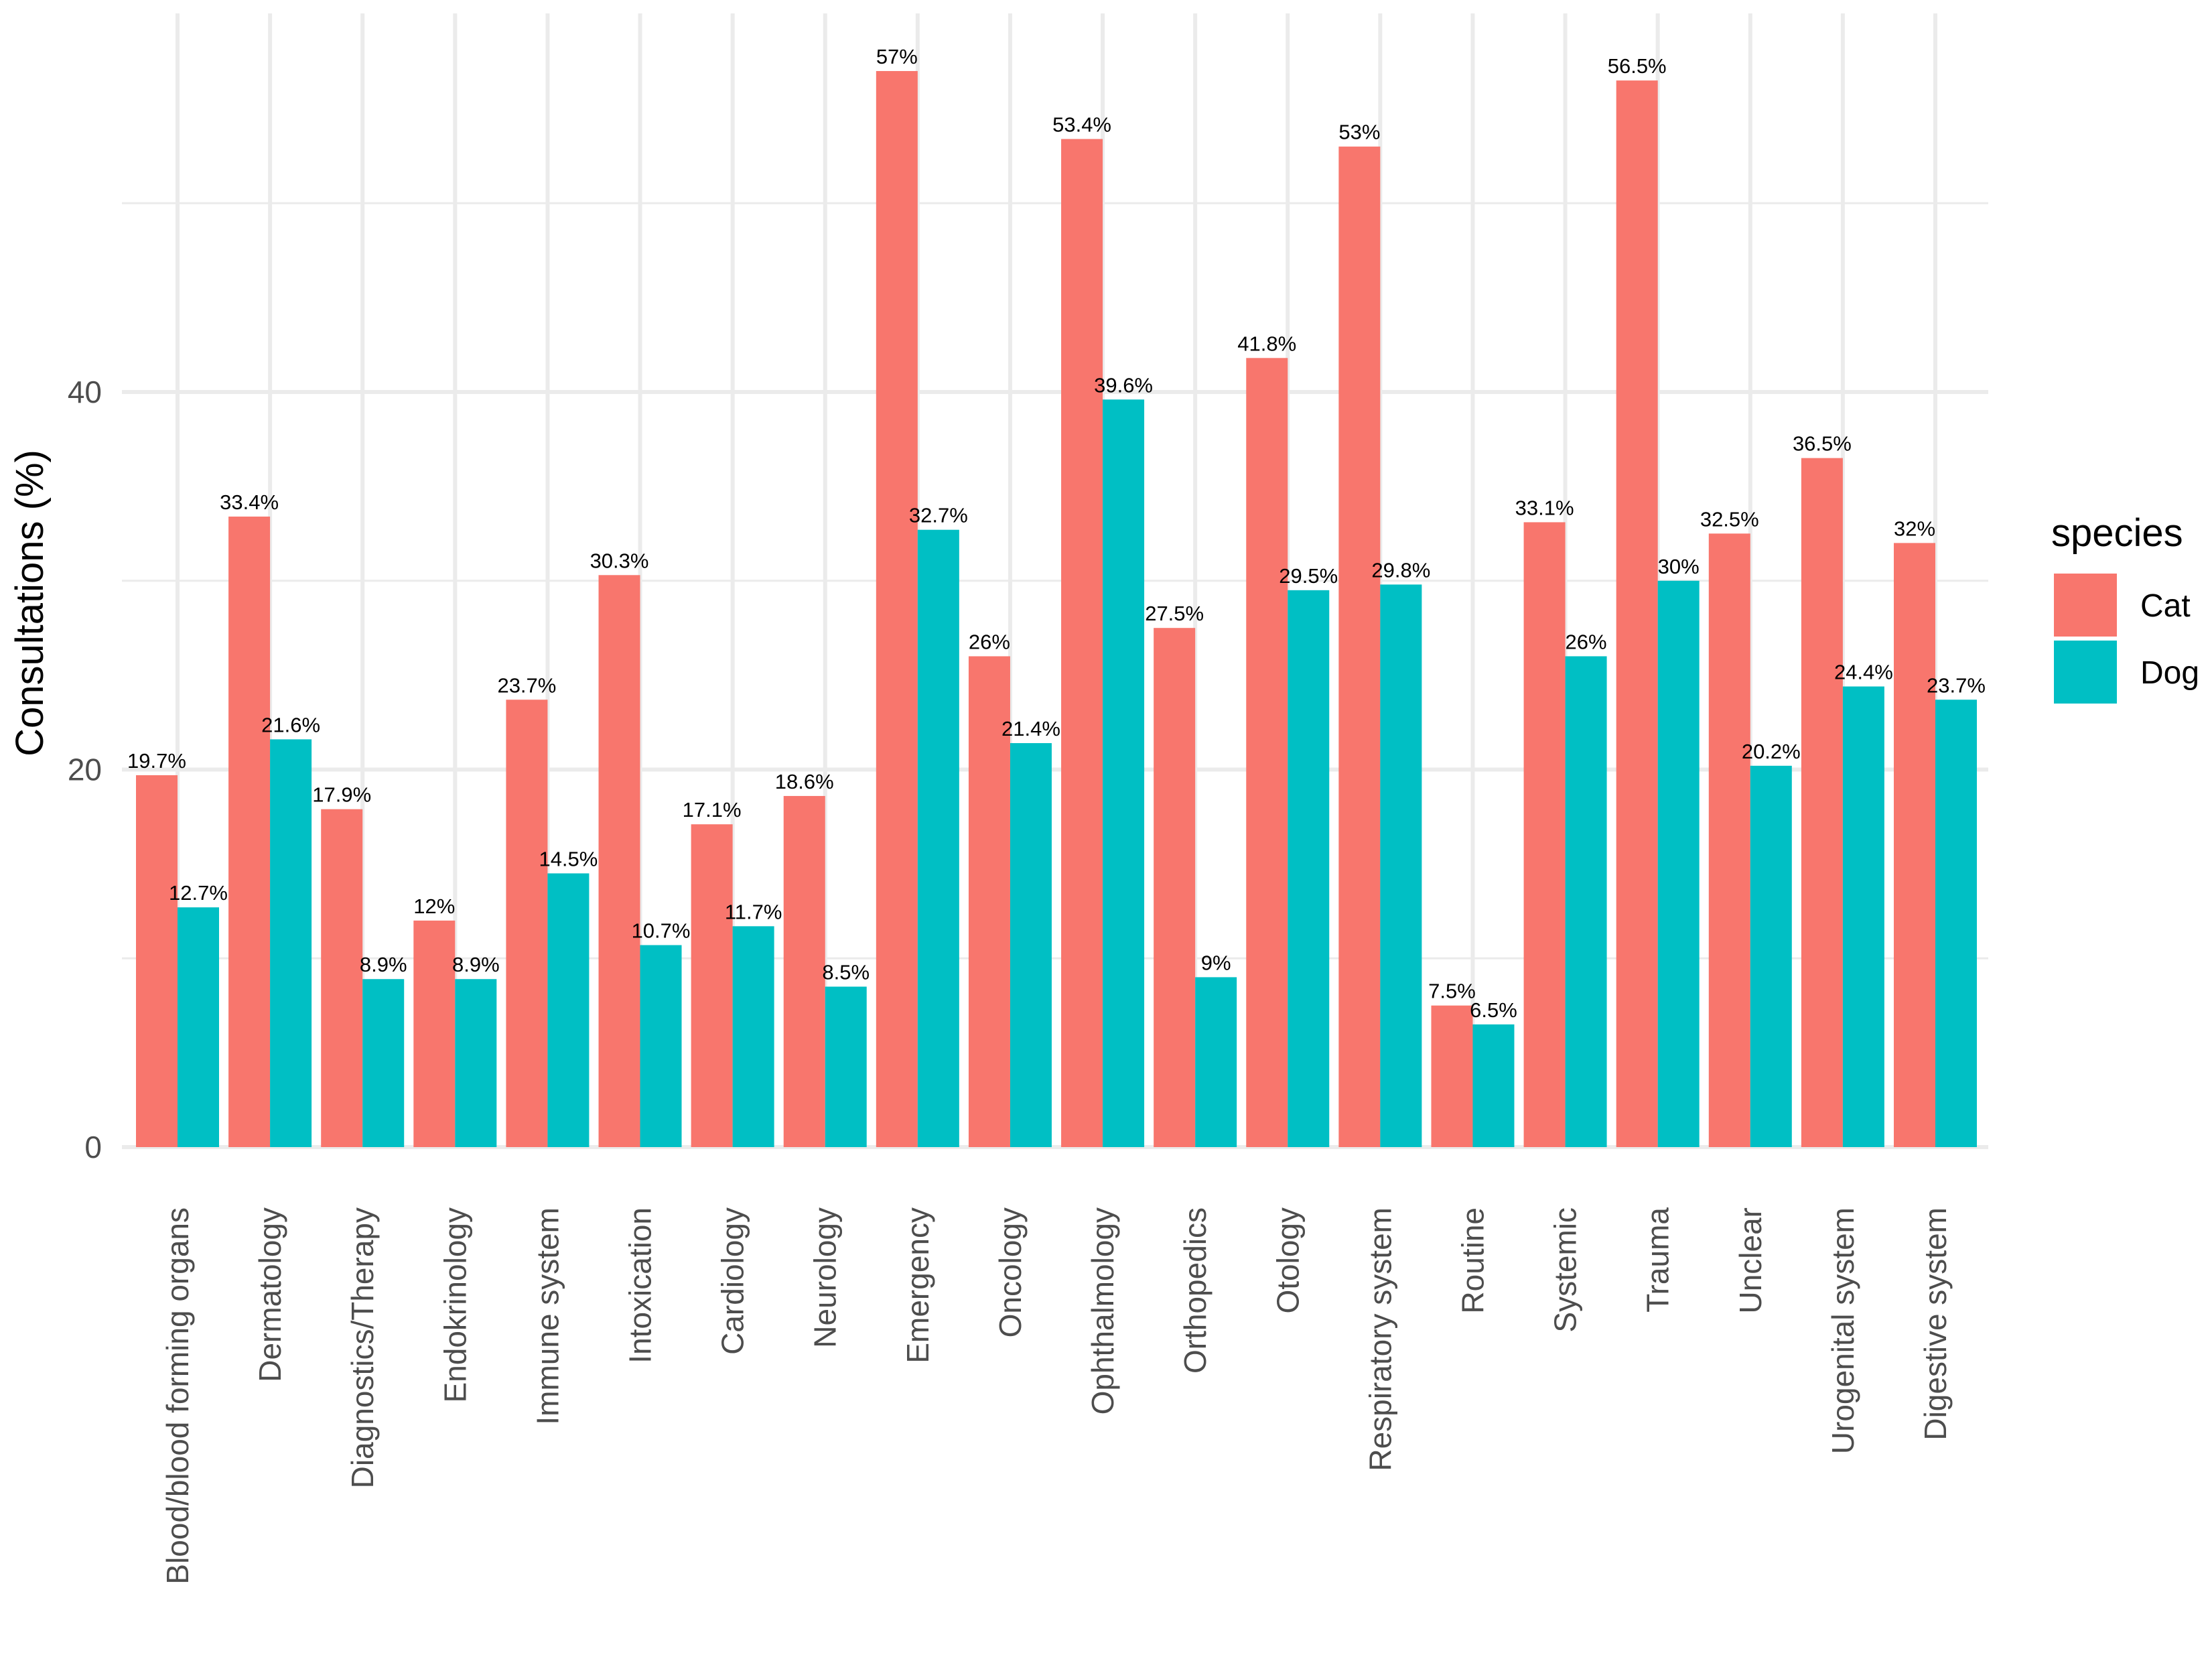  I want to click on data-label-dog: 6.5%, so click(1494, 1010).